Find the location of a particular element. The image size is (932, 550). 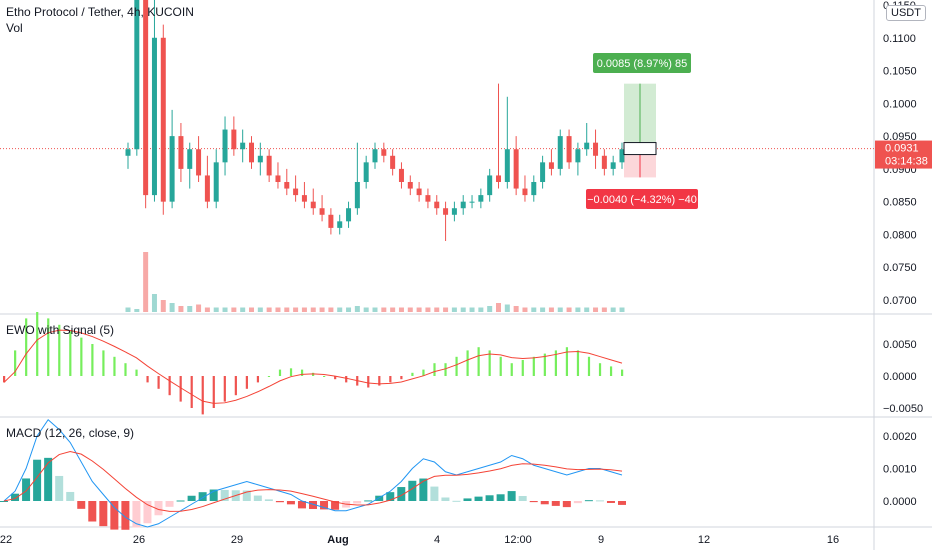

time-tick-label: 9 is located at coordinates (601, 540).